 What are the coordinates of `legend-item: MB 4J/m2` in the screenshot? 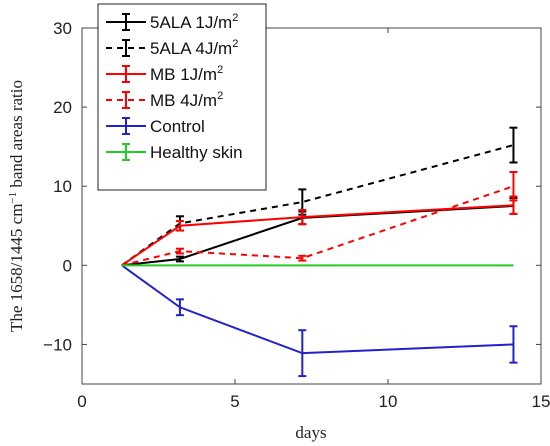 It's located at (164, 100).